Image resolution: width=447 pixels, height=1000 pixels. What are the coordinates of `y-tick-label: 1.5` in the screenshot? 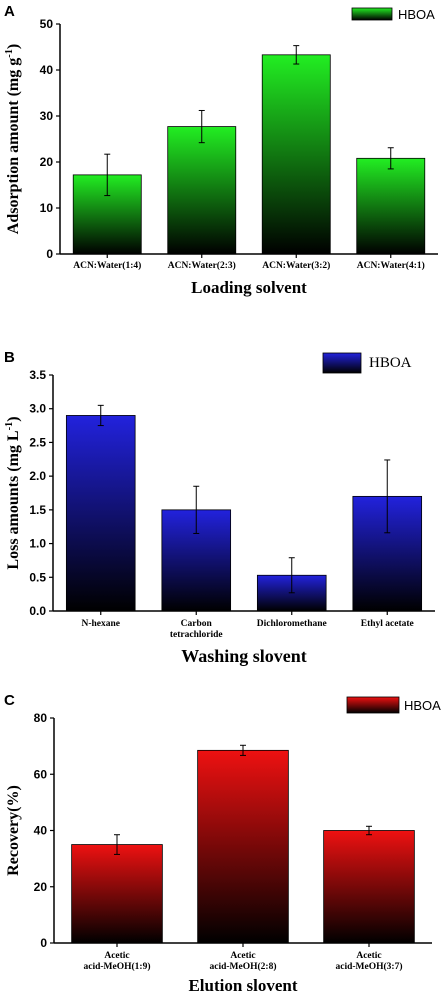 It's located at (37, 510).